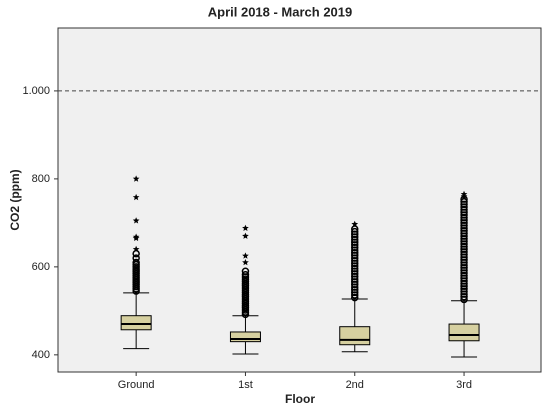 This screenshot has width=550, height=409. Describe the element at coordinates (136, 385) in the screenshot. I see `x-tick-label: Ground` at that location.